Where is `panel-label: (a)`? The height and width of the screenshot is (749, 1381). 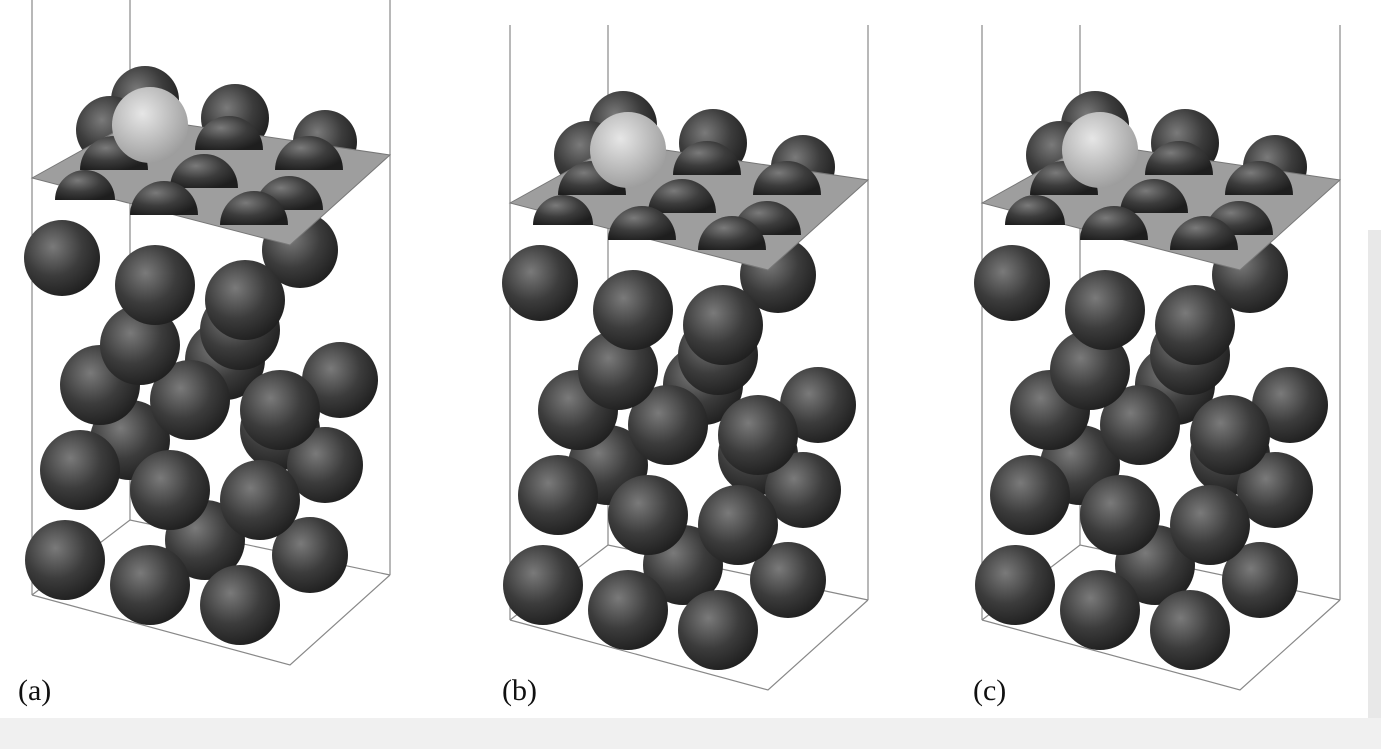
panel-label: (a) is located at coordinates (34, 690).